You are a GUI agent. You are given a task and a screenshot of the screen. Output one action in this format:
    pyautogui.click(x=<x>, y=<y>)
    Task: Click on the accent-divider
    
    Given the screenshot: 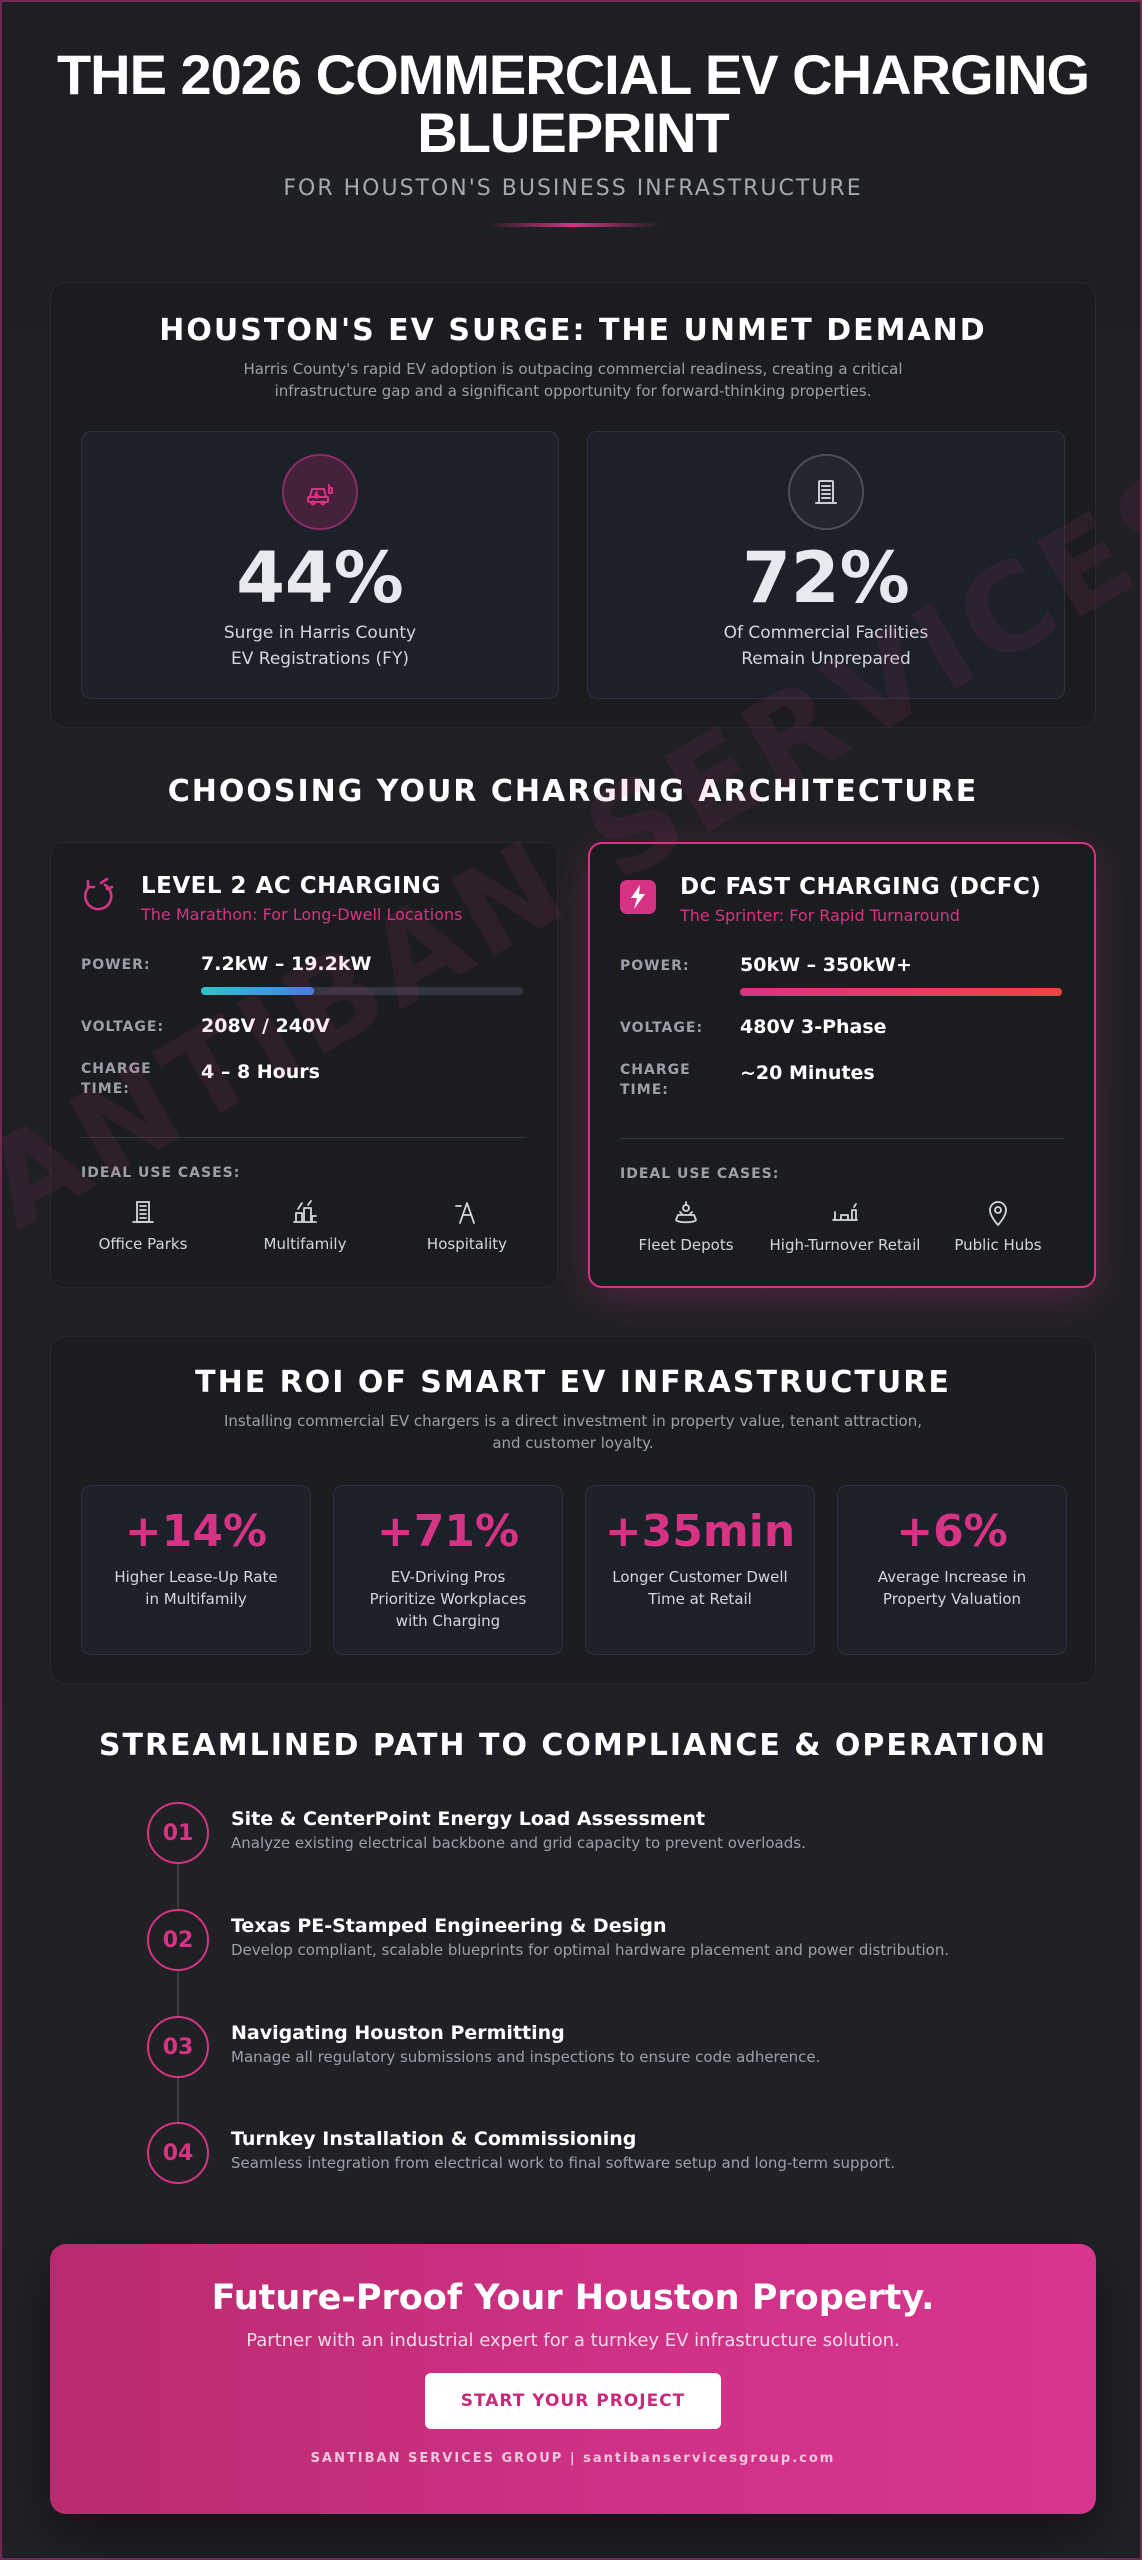 What is the action you would take?
    pyautogui.click(x=573, y=225)
    